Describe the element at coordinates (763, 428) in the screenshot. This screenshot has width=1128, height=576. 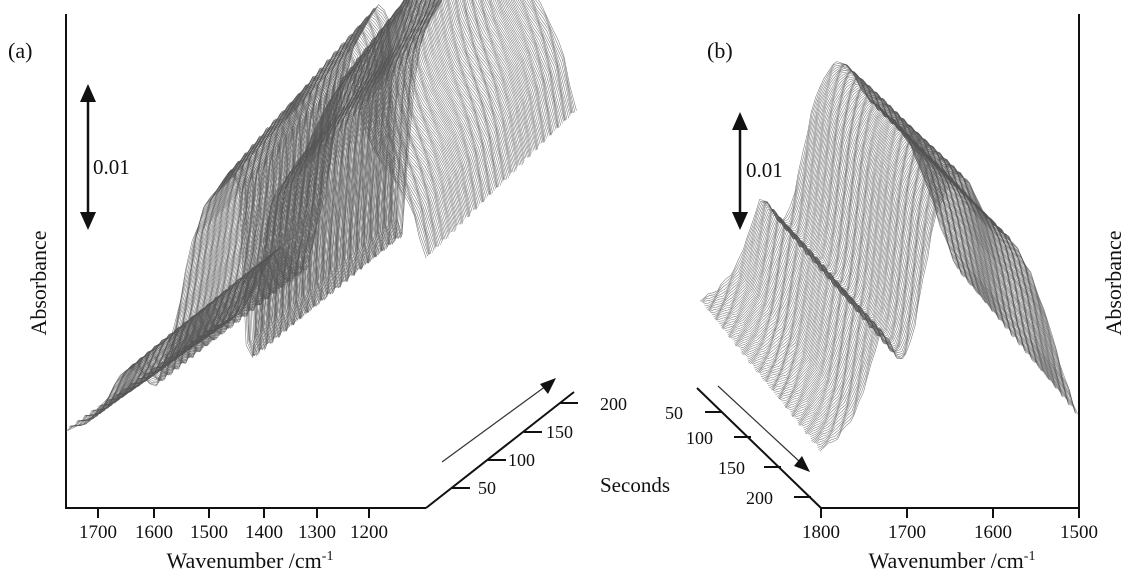
I see `panel-b-time-arrow` at that location.